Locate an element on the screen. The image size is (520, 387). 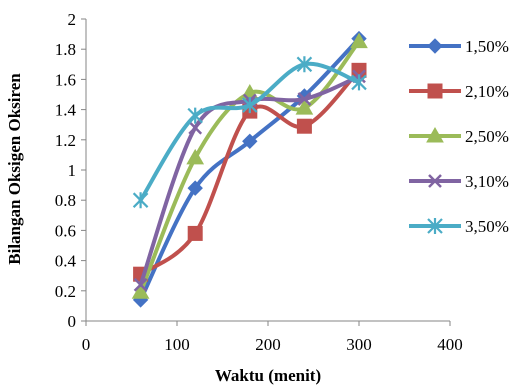
legend-entry: 3,10% is located at coordinates (459, 181).